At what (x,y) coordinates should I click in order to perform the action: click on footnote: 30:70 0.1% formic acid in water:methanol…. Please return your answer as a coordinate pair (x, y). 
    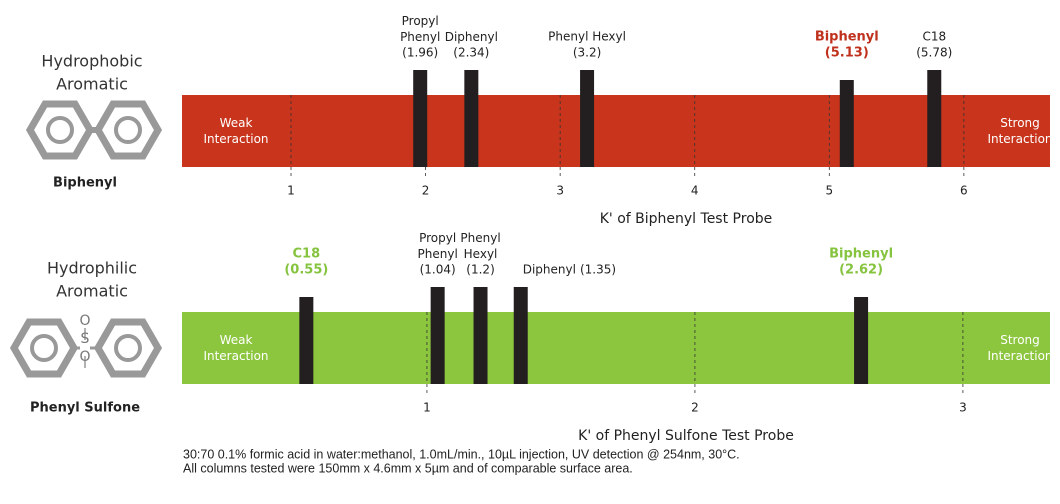
    Looking at the image, I should click on (461, 454).